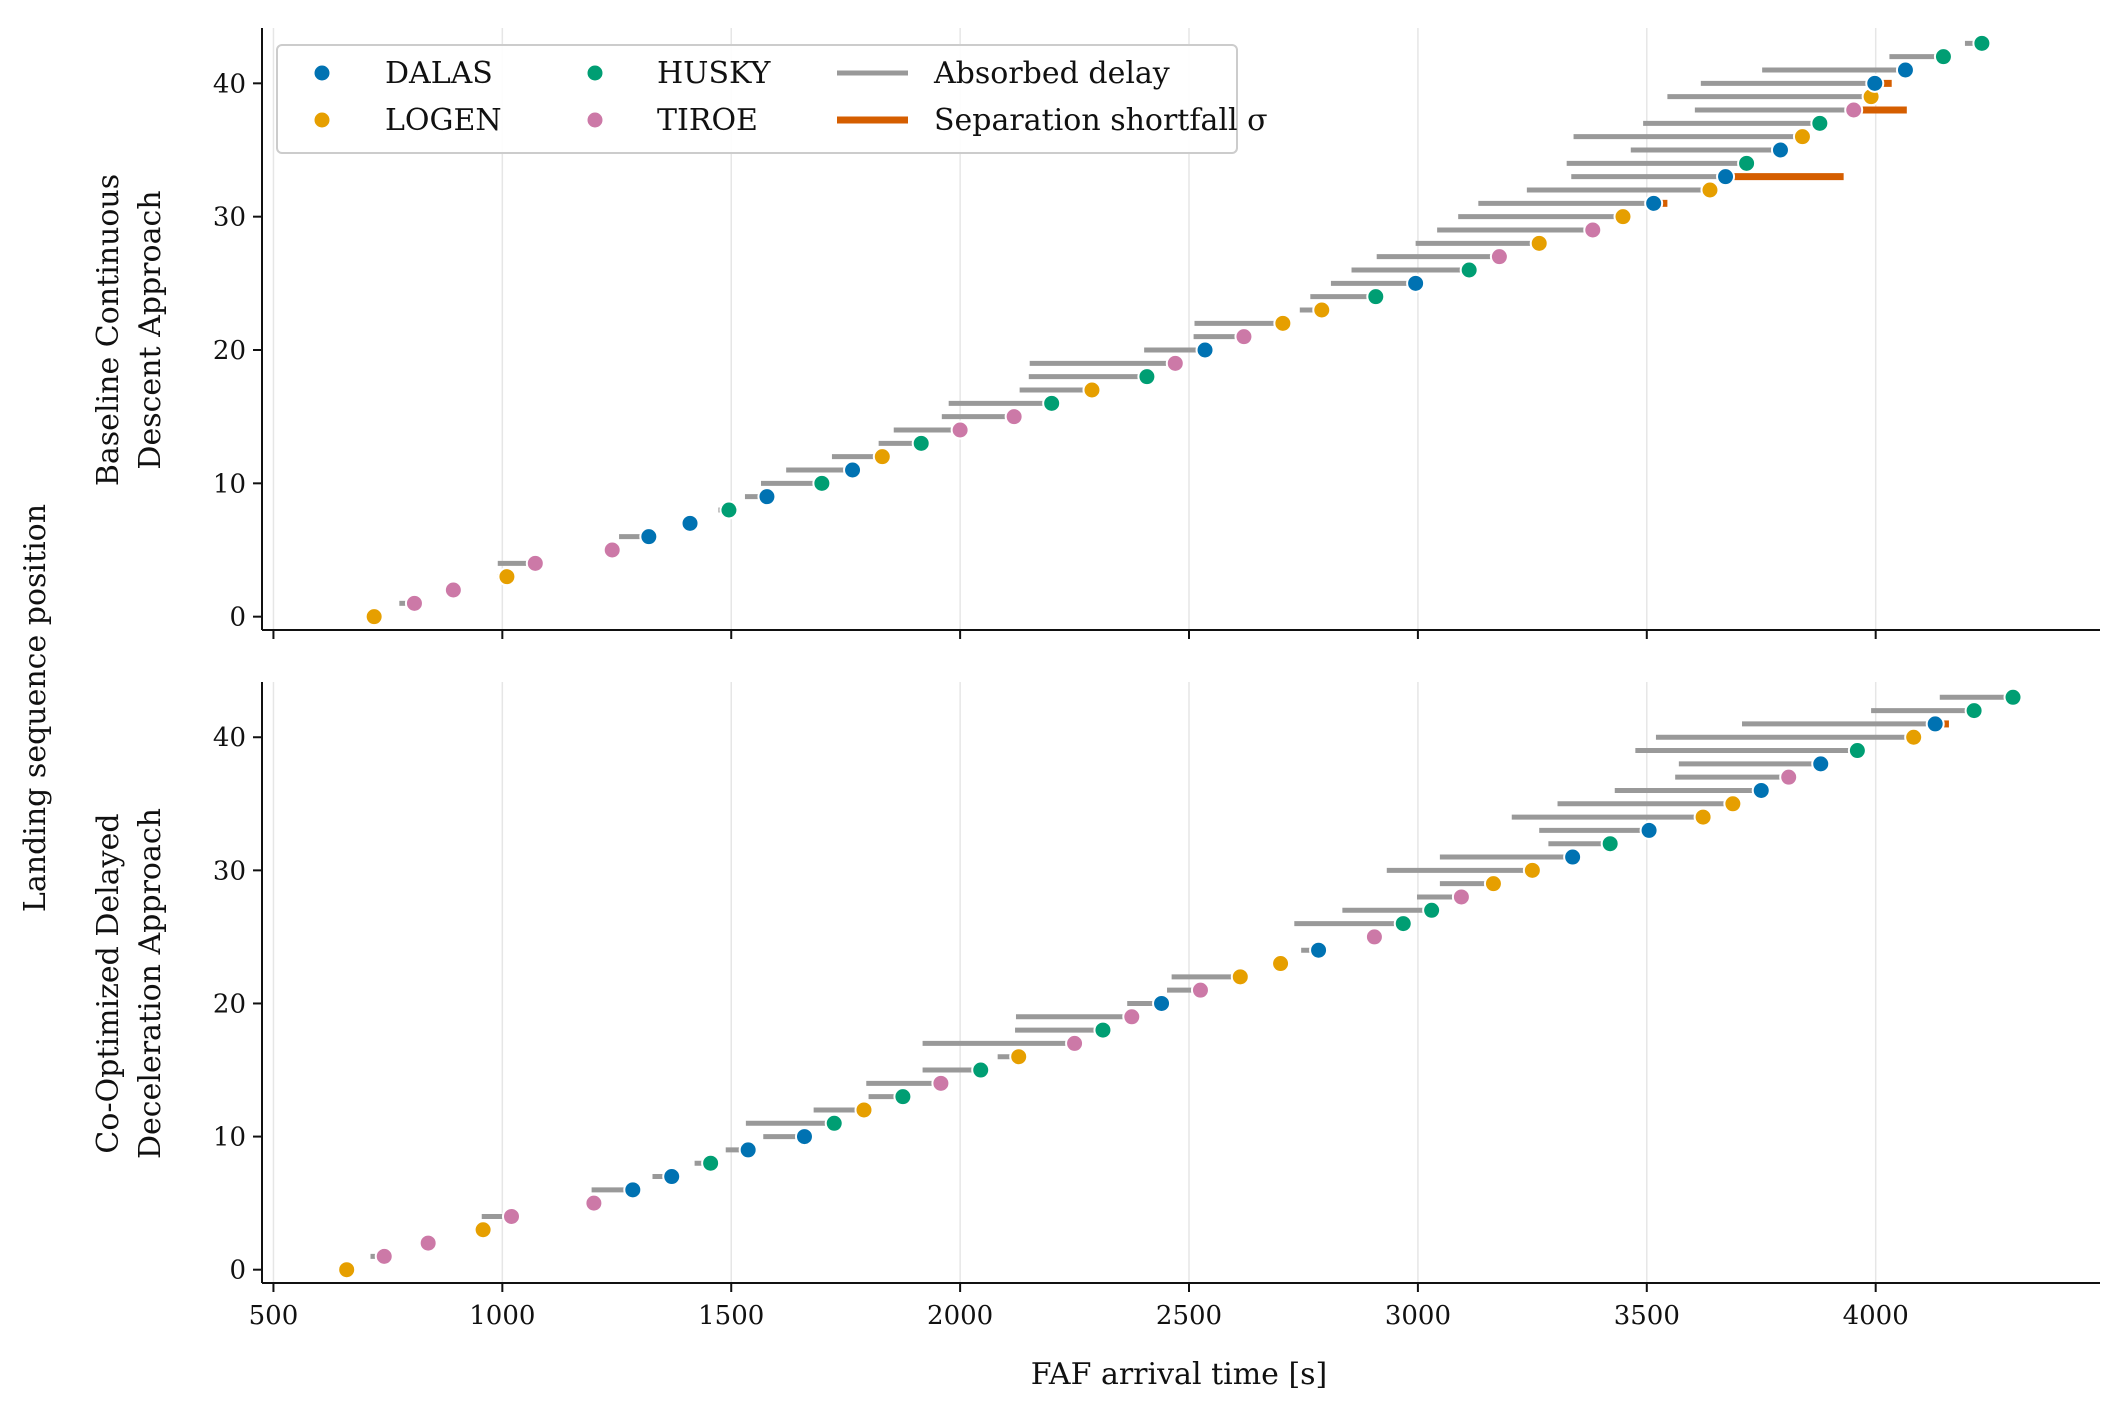 This screenshot has width=2123, height=1417. I want to click on x-tick-label: 500, so click(274, 1316).